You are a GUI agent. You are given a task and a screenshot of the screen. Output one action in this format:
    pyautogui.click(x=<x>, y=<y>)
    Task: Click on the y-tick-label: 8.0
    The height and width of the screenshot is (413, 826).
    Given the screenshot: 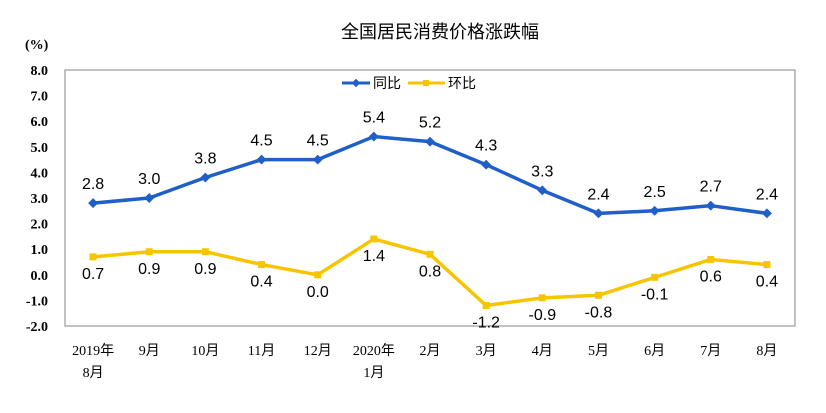 What is the action you would take?
    pyautogui.click(x=40, y=71)
    